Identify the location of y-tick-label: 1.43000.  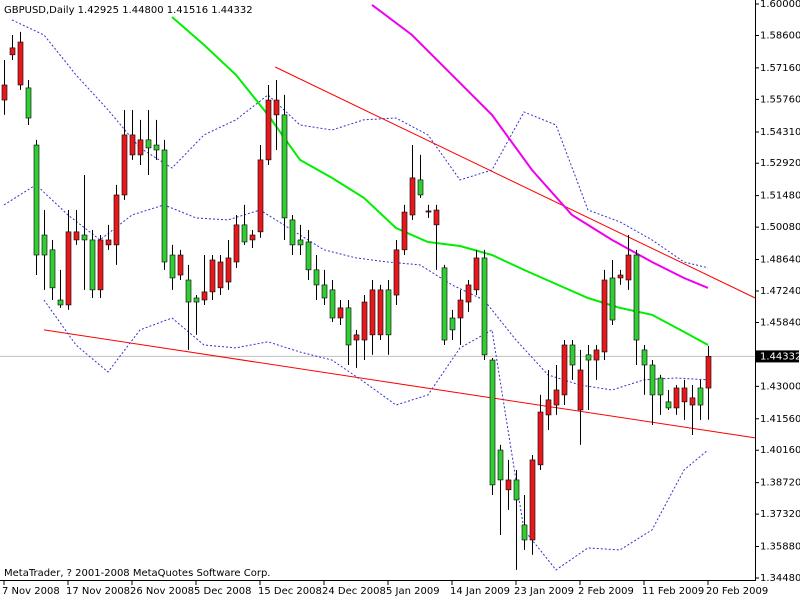
(780, 386).